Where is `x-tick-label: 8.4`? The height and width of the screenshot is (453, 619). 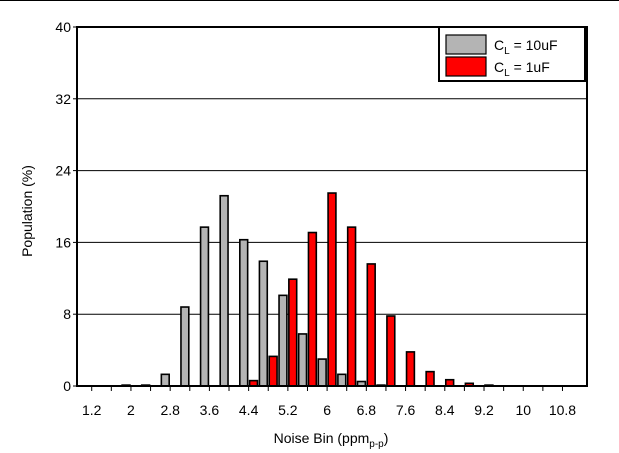 x-tick-label: 8.4 is located at coordinates (445, 410).